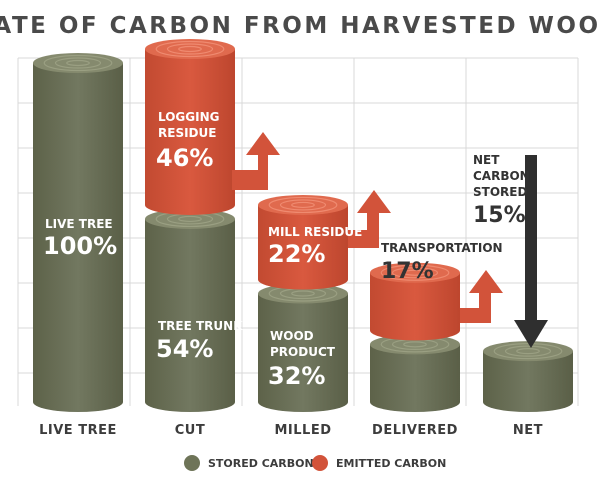 The image size is (600, 479). What do you see at coordinates (369, 219) in the screenshot?
I see `mill-residue-arrow` at bounding box center [369, 219].